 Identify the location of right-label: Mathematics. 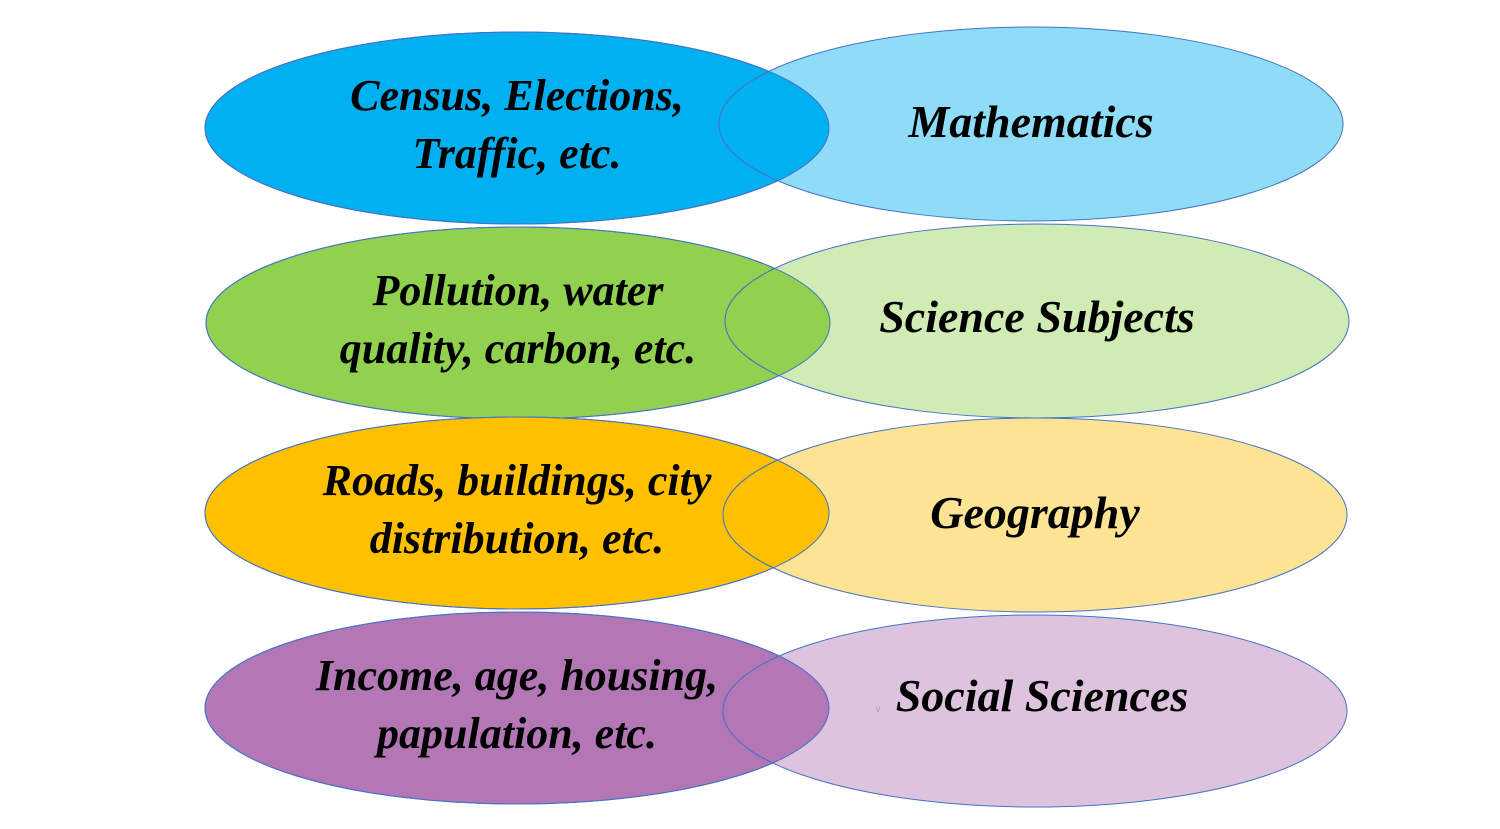
(1030, 121).